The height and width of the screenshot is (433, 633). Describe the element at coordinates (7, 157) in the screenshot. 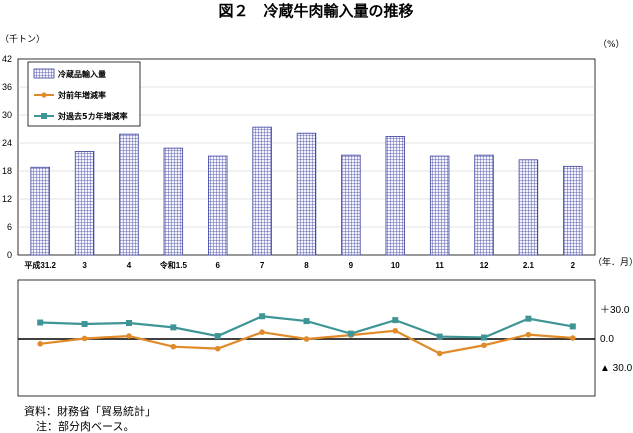

I see `bar-y-ticks: 0 6 12 18 24 30 36 42` at that location.